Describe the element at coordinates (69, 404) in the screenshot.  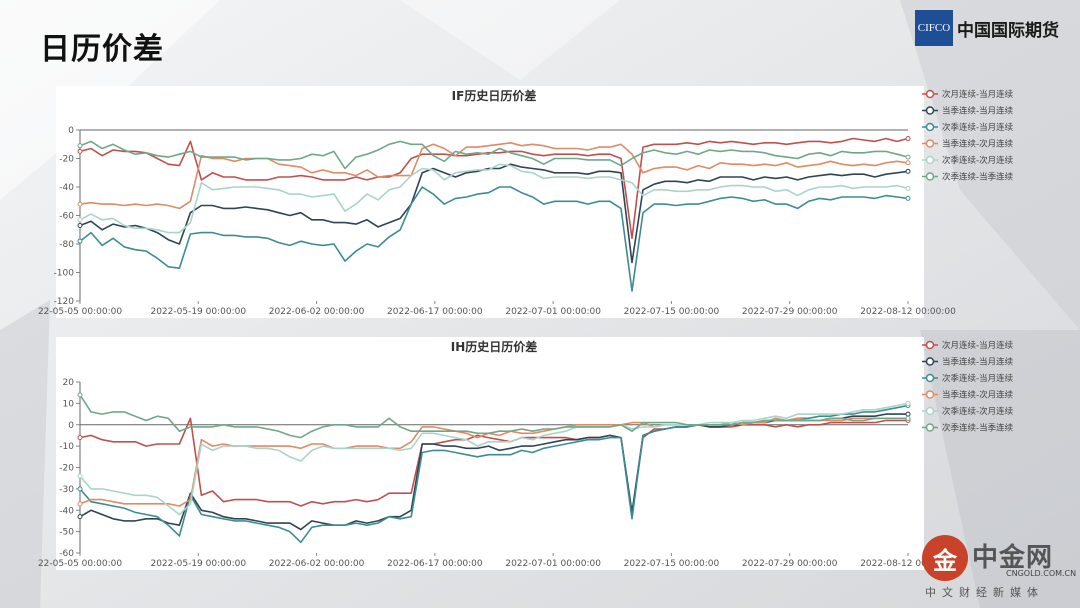
I see `y-tick-label: 10` at that location.